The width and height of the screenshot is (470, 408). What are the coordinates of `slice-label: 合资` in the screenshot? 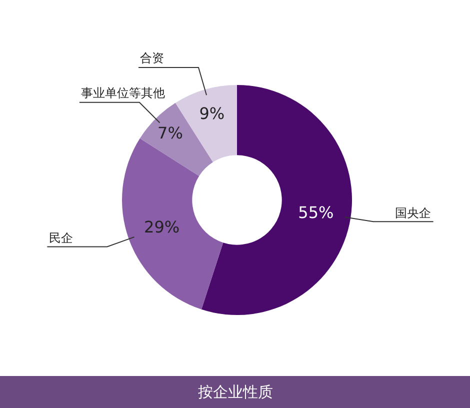 It's located at (152, 58).